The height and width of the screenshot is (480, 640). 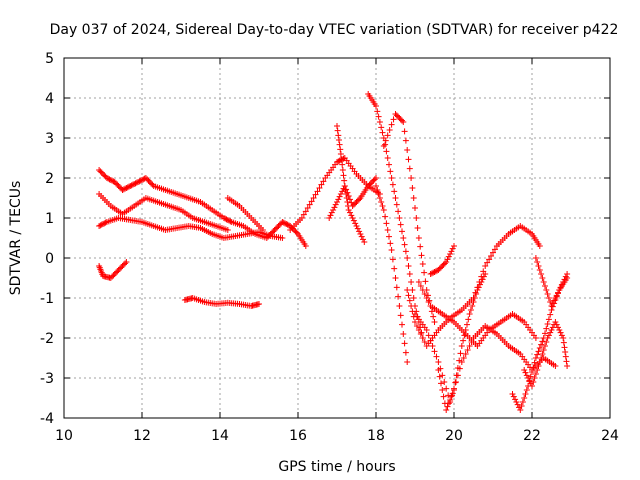 I want to click on series-track-b, so click(x=163, y=212).